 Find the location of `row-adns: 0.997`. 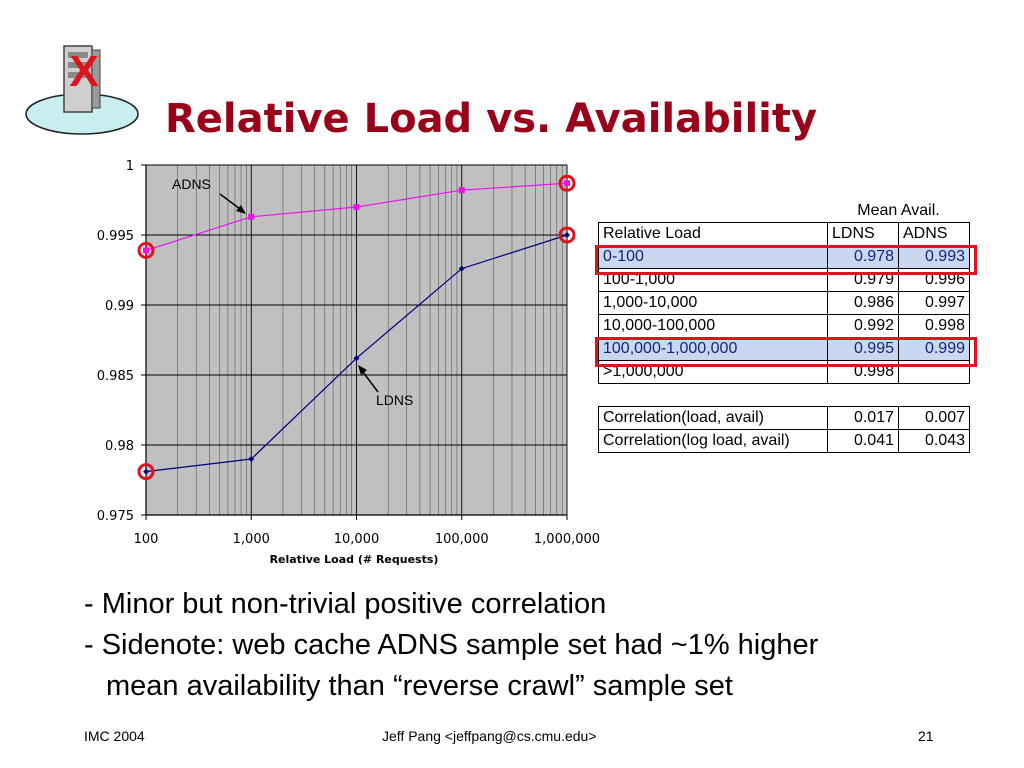

row-adns: 0.997 is located at coordinates (934, 303).